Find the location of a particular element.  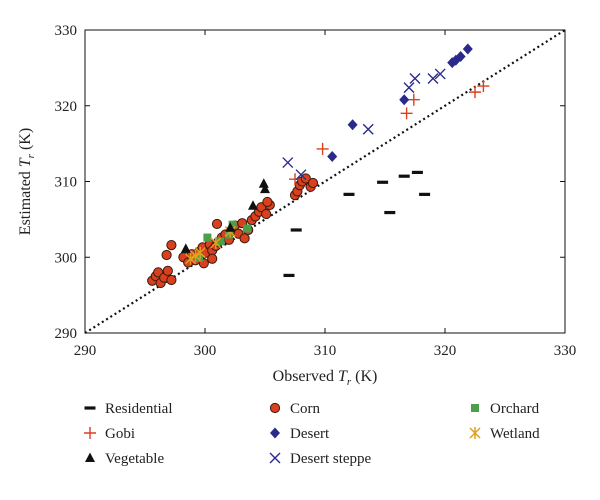

legend-item-corn: Corn is located at coordinates (295, 409).